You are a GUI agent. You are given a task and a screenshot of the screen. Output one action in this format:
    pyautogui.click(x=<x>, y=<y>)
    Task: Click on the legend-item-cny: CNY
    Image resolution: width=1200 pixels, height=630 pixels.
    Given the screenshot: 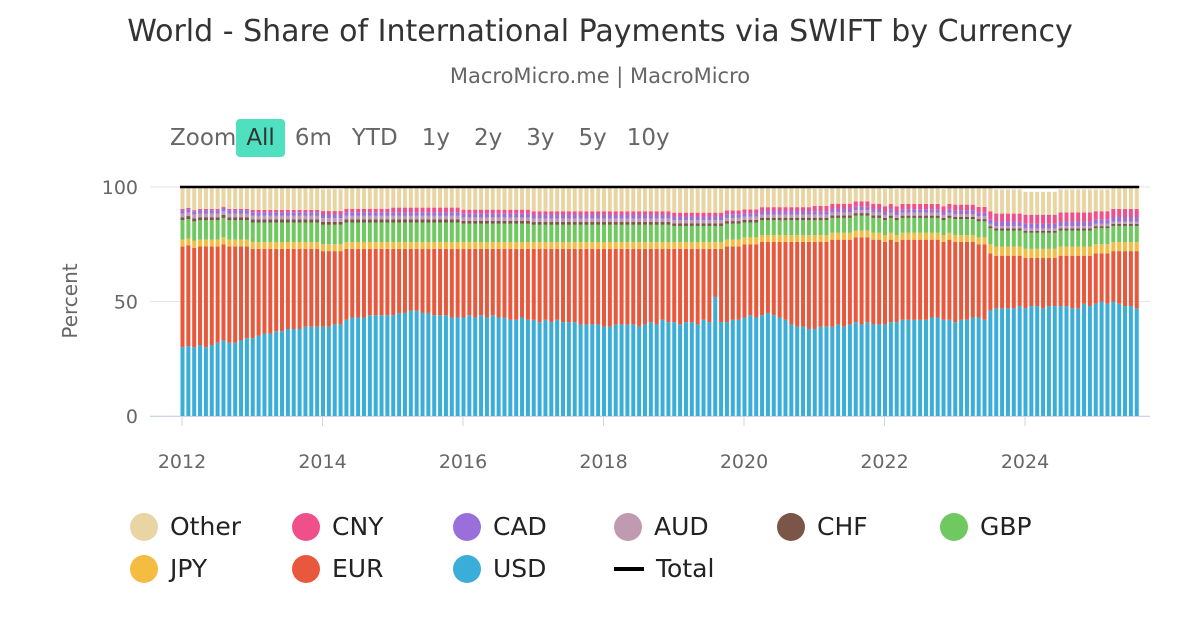 What is the action you would take?
    pyautogui.click(x=337, y=526)
    